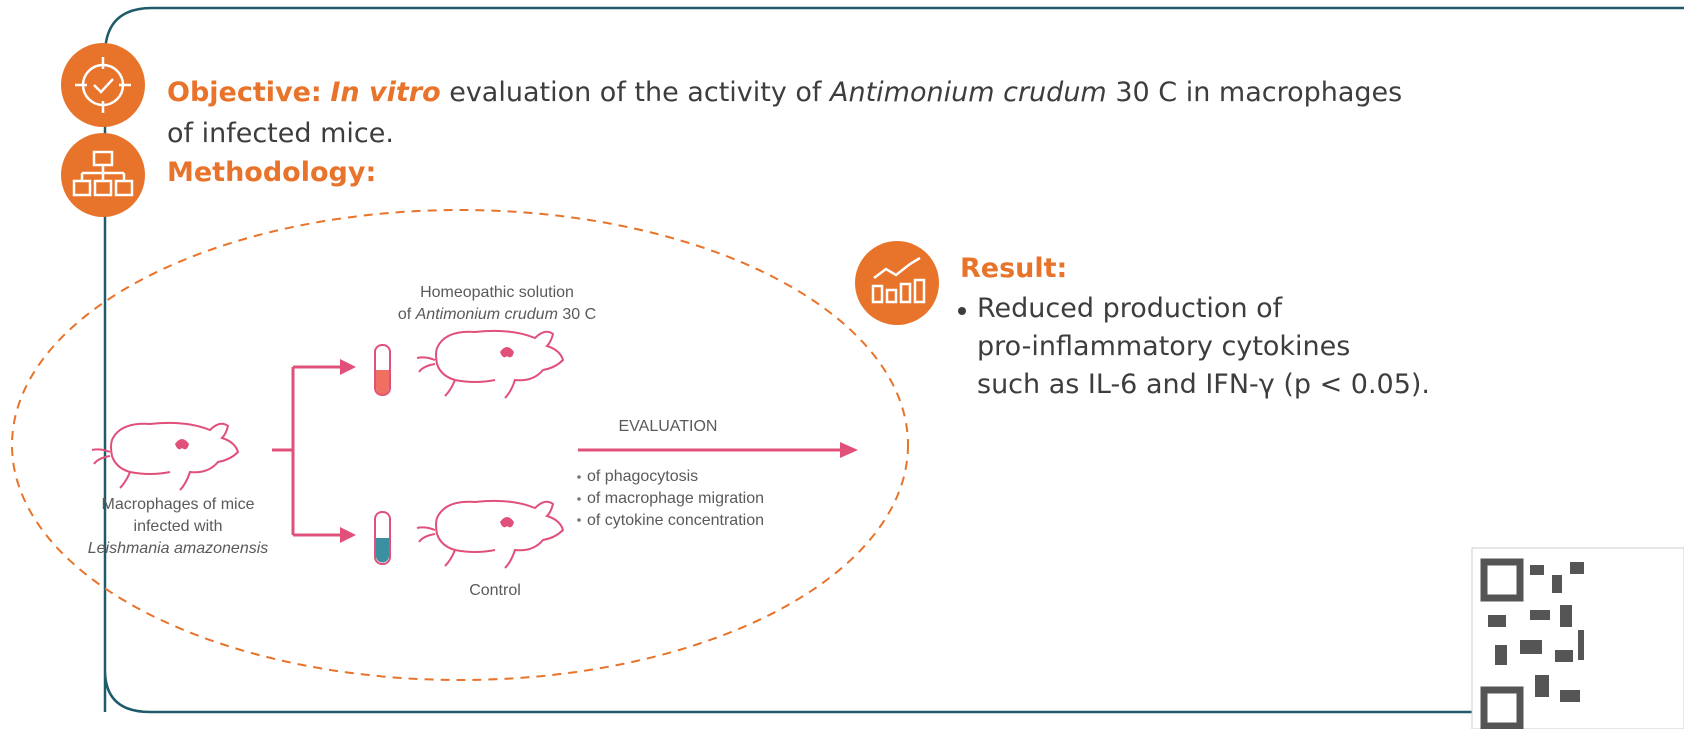  Describe the element at coordinates (382, 454) in the screenshot. I see `test-tubes` at that location.